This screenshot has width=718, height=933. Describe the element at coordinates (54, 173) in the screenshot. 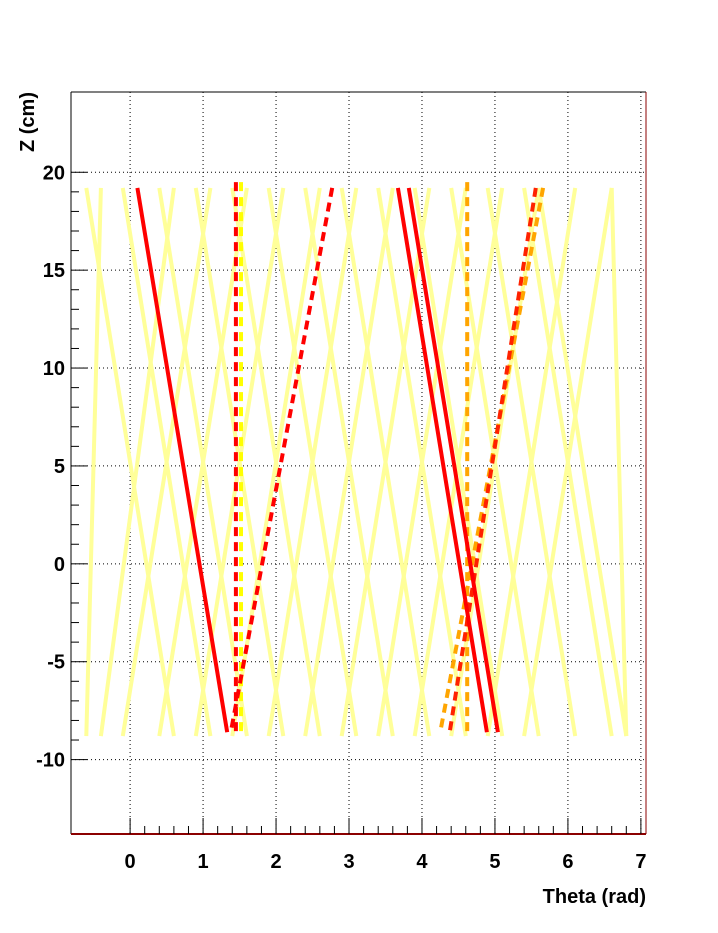

I see `y-tick-label: 20` at that location.